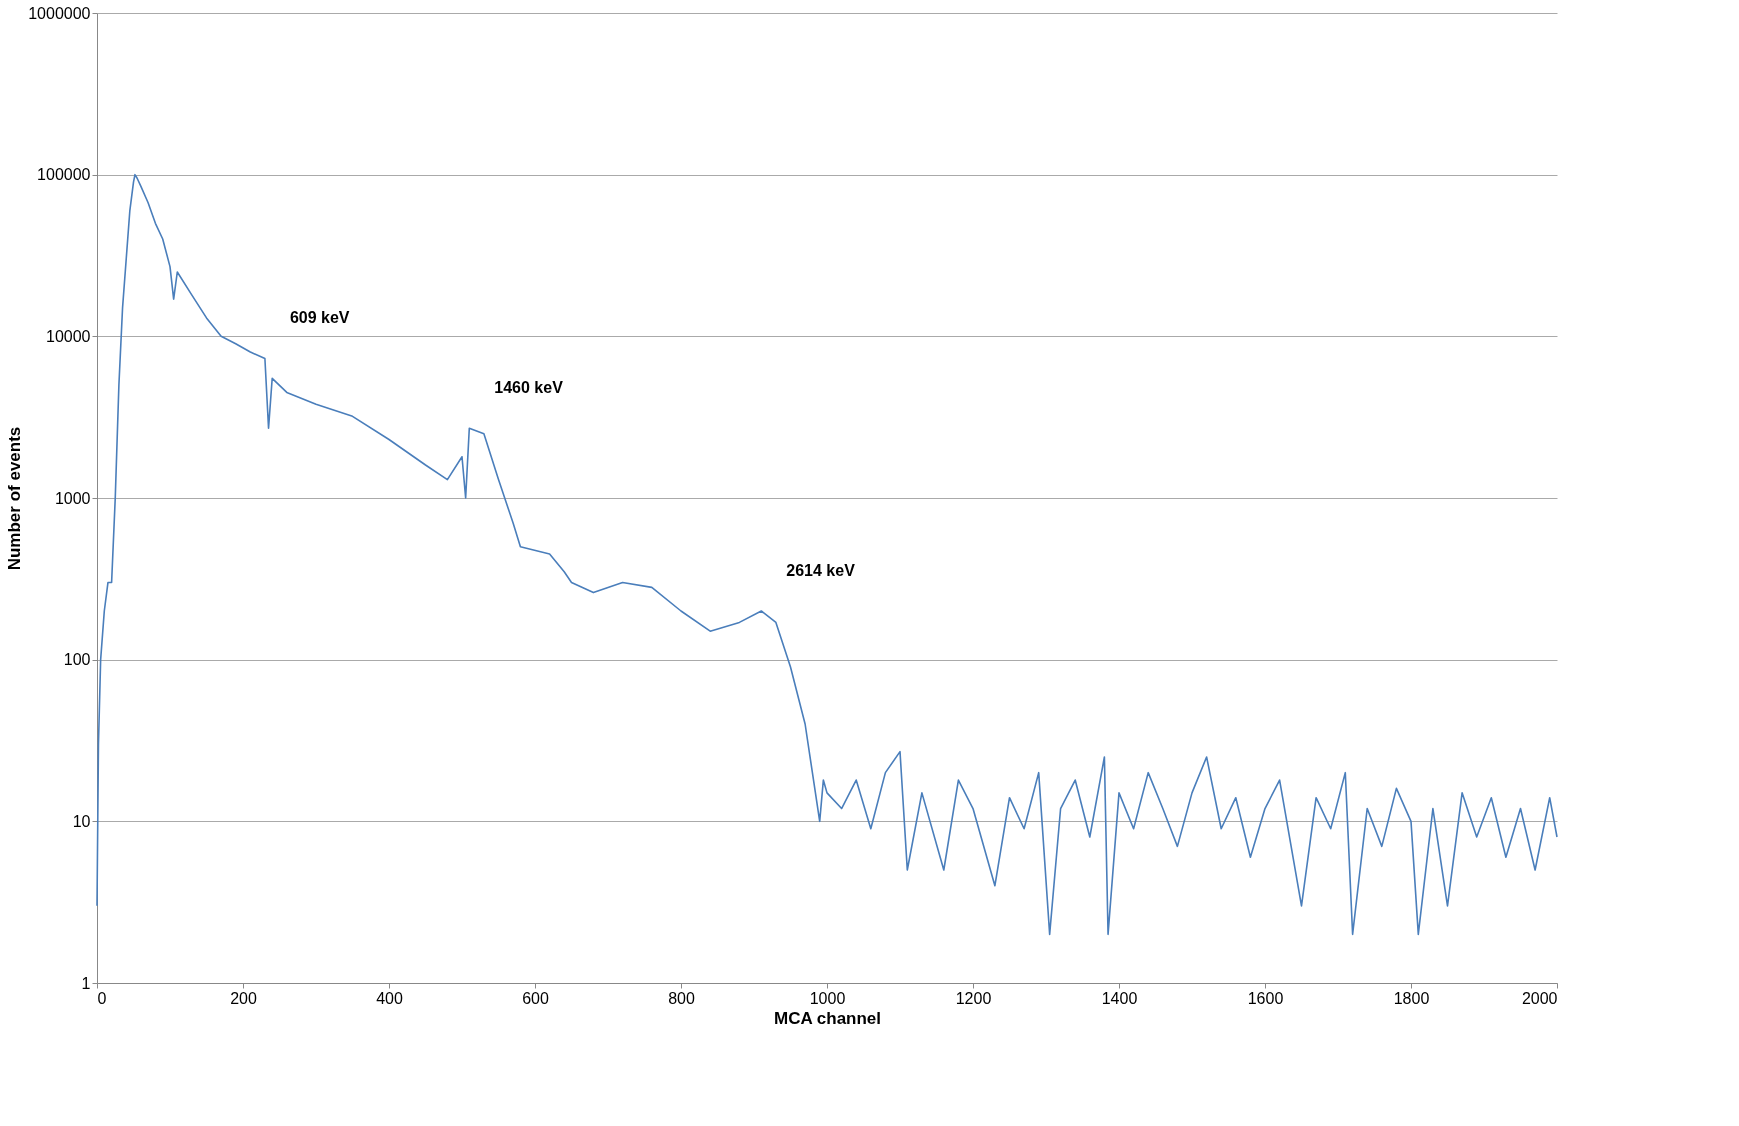  I want to click on x-tick-label: 800, so click(681, 998).